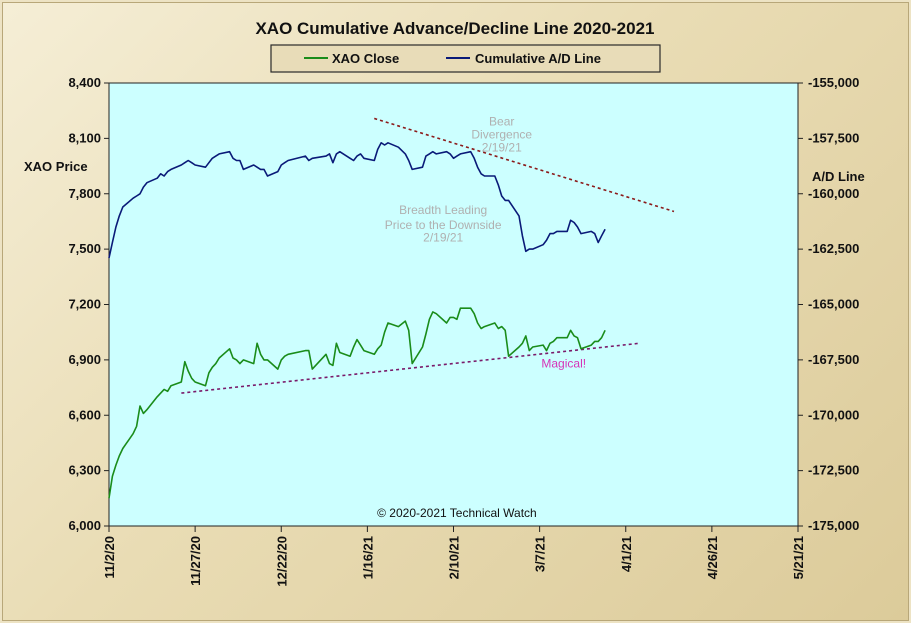 The image size is (911, 623). What do you see at coordinates (833, 414) in the screenshot?
I see `y-tick-label-right: -170,000` at bounding box center [833, 414].